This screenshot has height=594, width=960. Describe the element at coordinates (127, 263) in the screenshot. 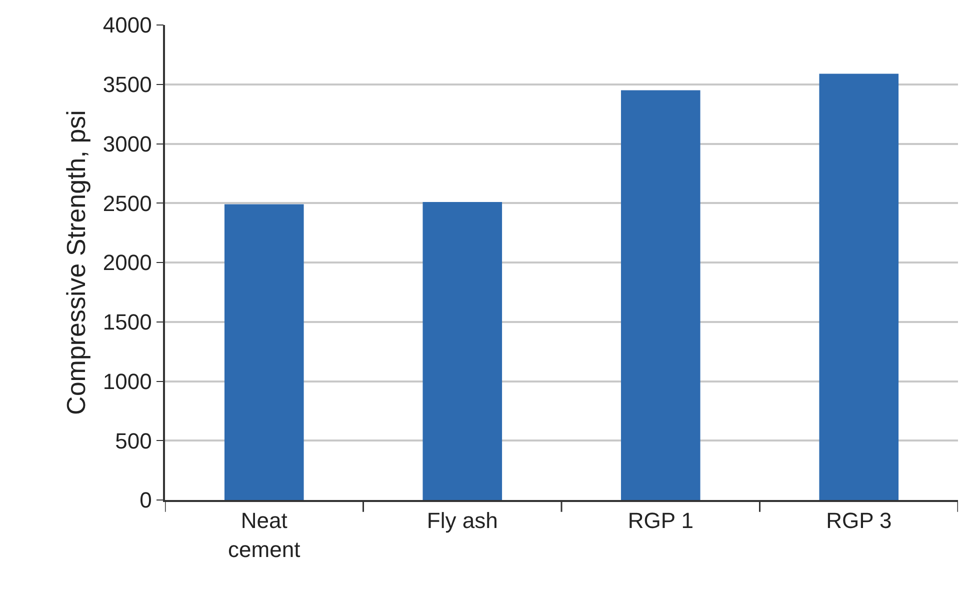

I see `y-tick-label: 2000` at that location.